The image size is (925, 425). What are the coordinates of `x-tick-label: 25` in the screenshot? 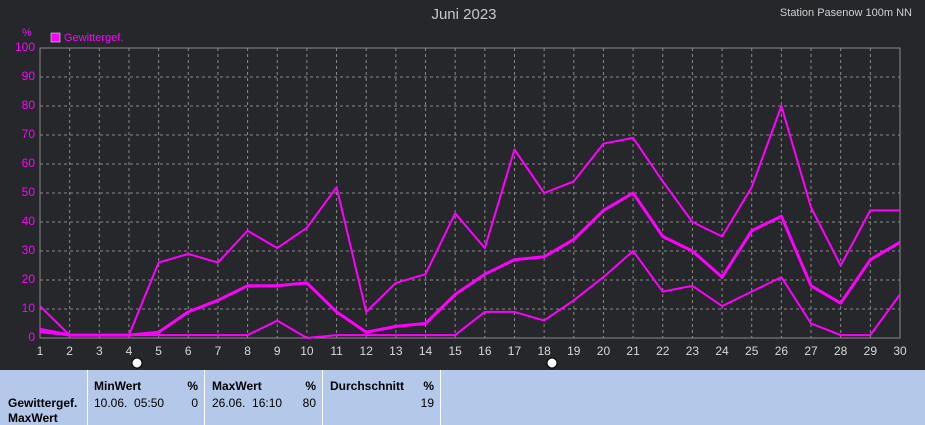 It's located at (752, 351).